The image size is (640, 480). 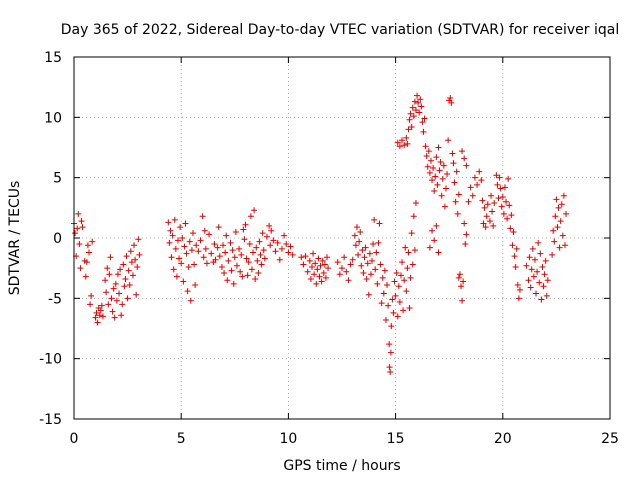 I want to click on y-tick-label: 0, so click(x=57, y=239).